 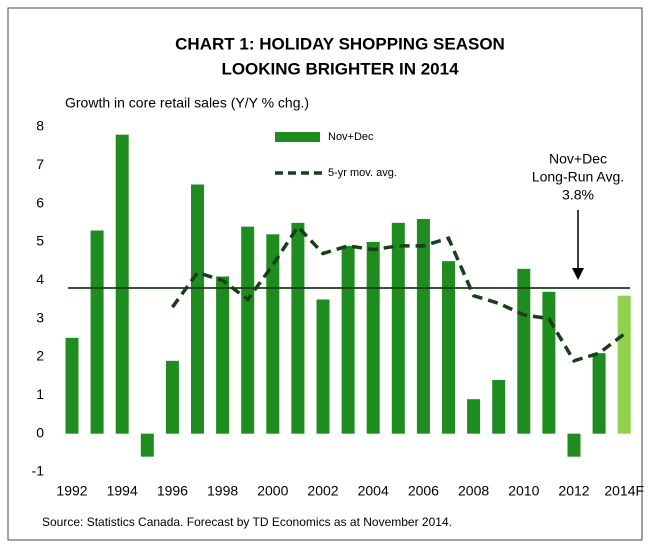 I want to click on x-tick-label: 2012, so click(x=573, y=491).